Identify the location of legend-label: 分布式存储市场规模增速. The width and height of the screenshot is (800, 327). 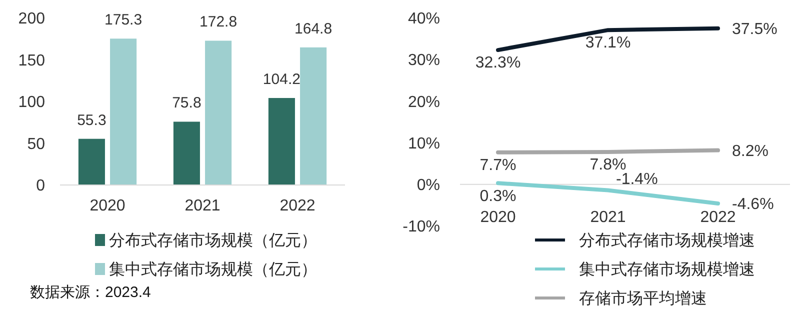
(667, 241).